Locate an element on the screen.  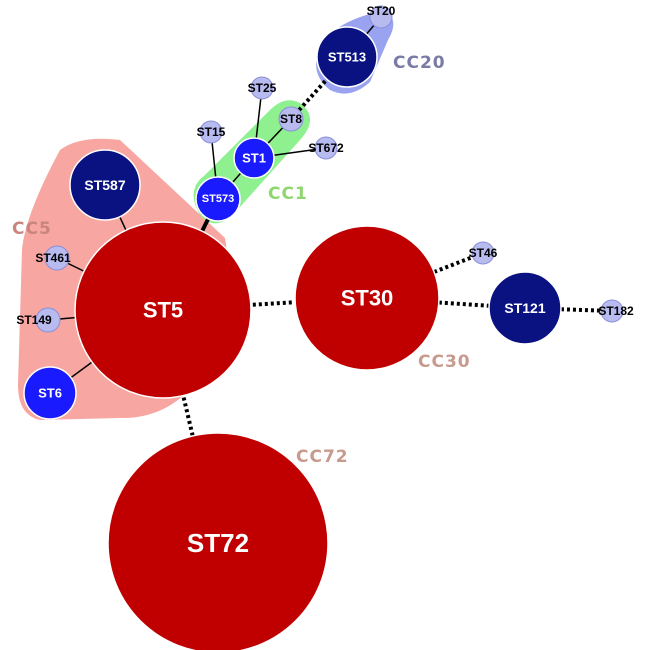
cc1-label: CC1 is located at coordinates (288, 194).